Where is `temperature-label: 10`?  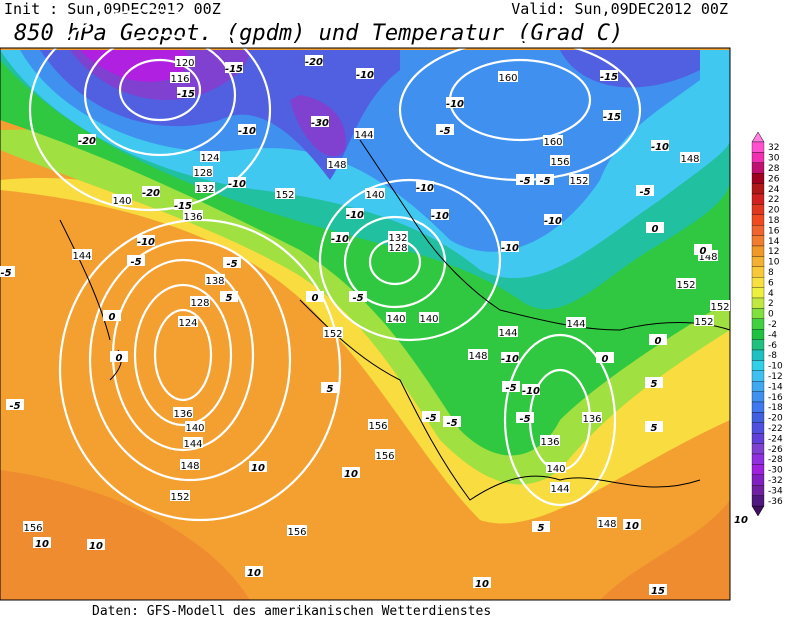 temperature-label: 10 is located at coordinates (258, 468).